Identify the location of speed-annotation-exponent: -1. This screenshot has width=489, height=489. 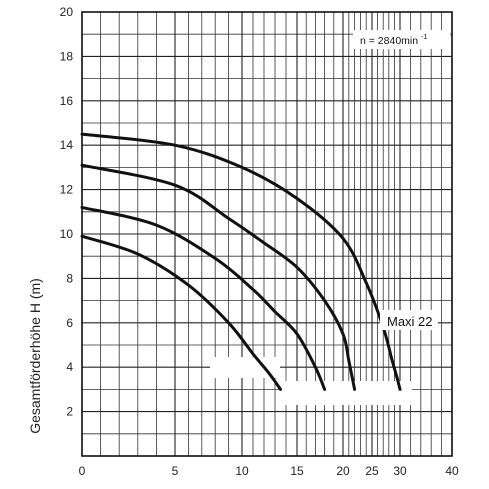
(424, 37).